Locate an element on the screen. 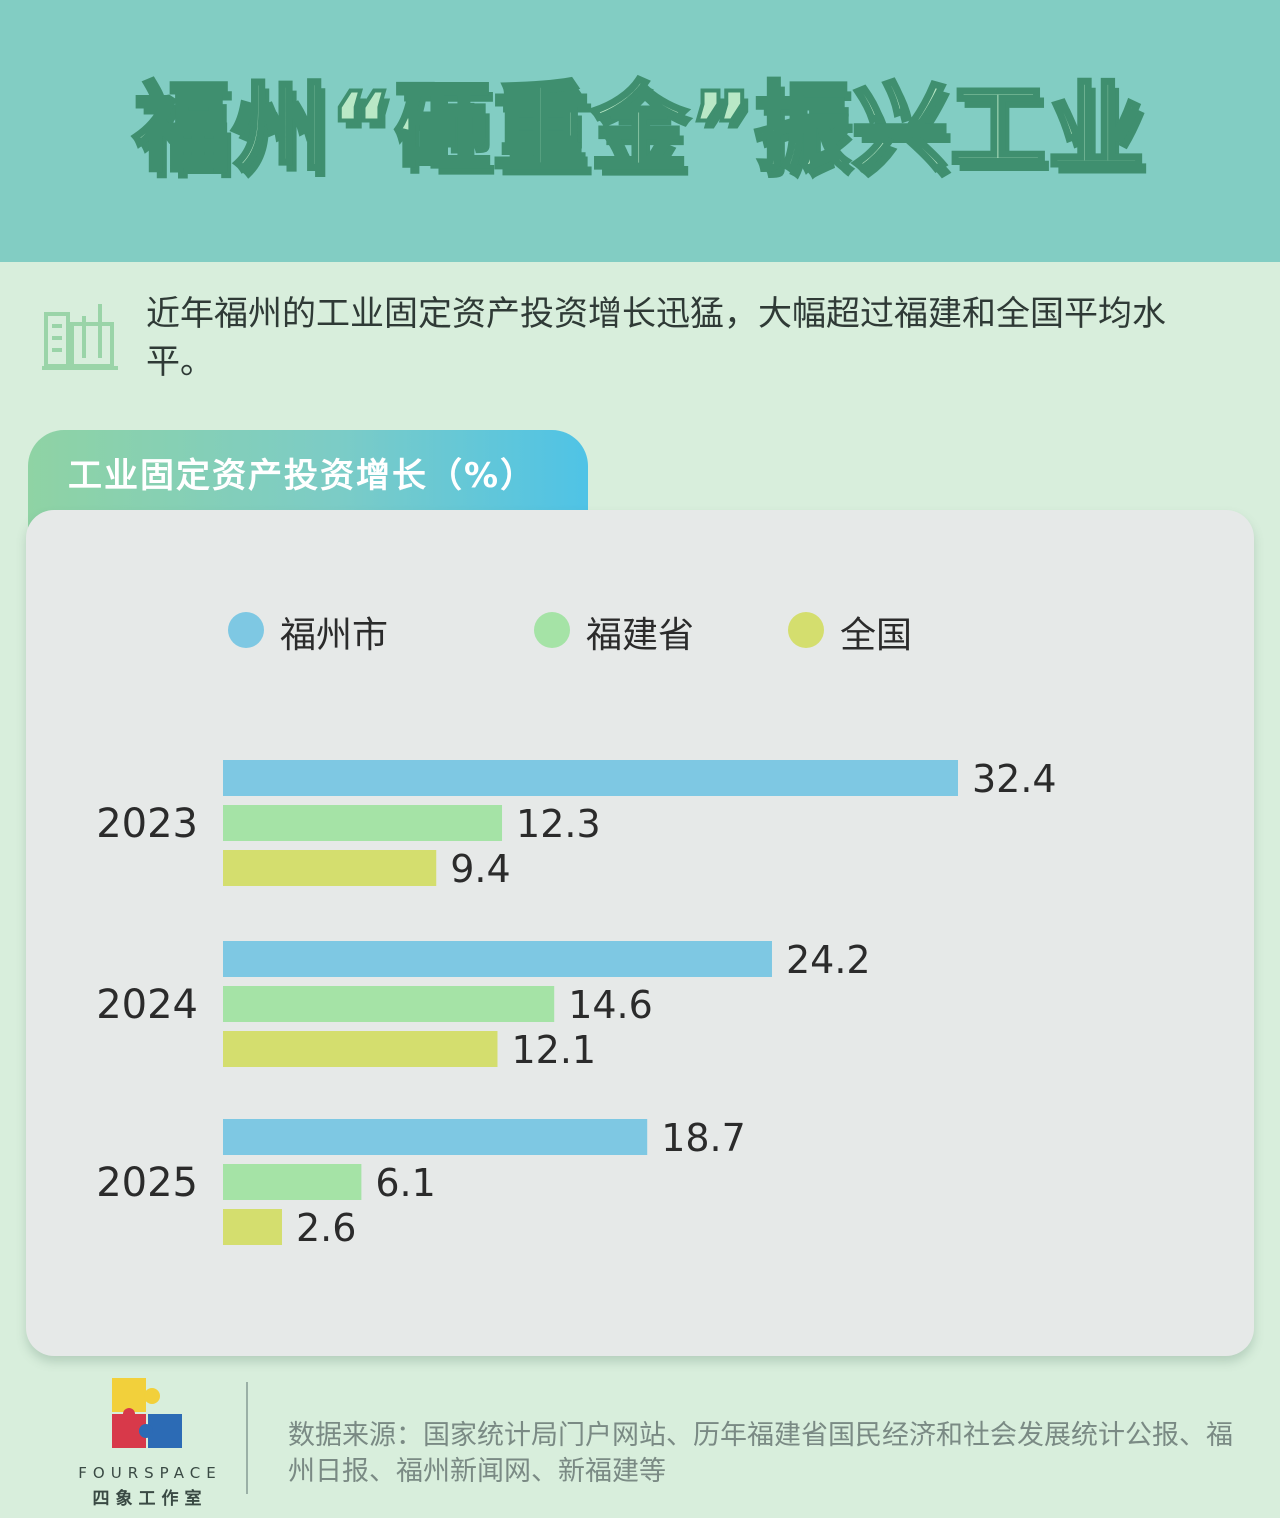 This screenshot has width=1280, height=1518. value-label-2025-1: 6.1 is located at coordinates (405, 1183).